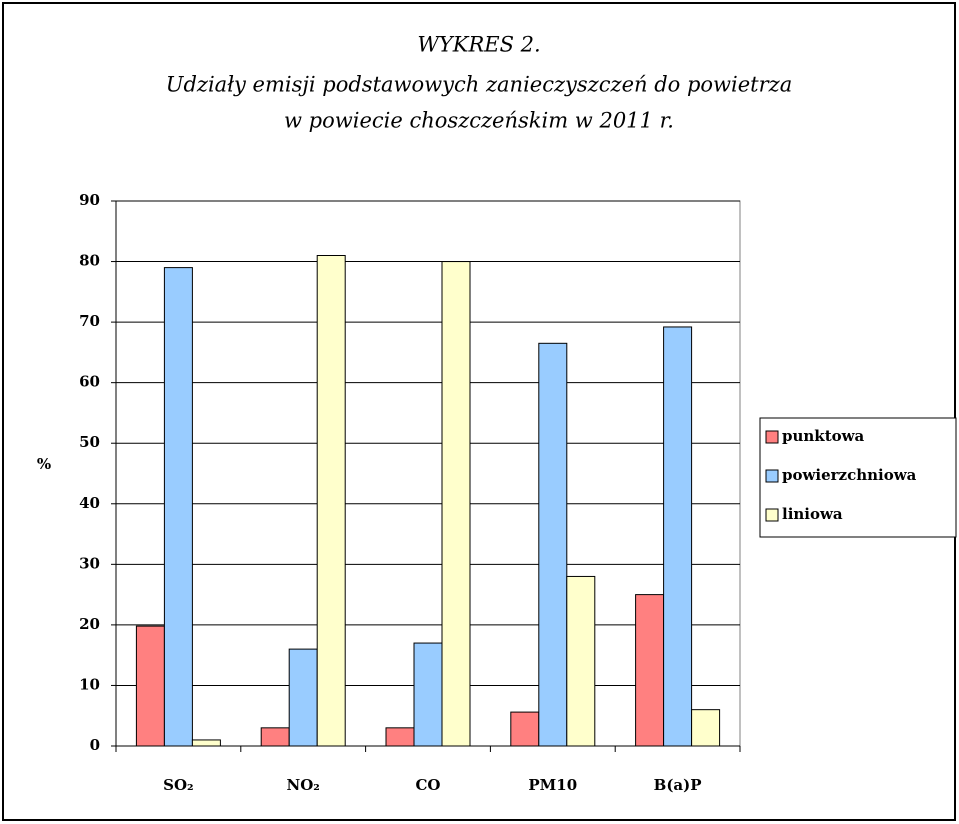  I want to click on y-tick-label: 50, so click(89, 442).